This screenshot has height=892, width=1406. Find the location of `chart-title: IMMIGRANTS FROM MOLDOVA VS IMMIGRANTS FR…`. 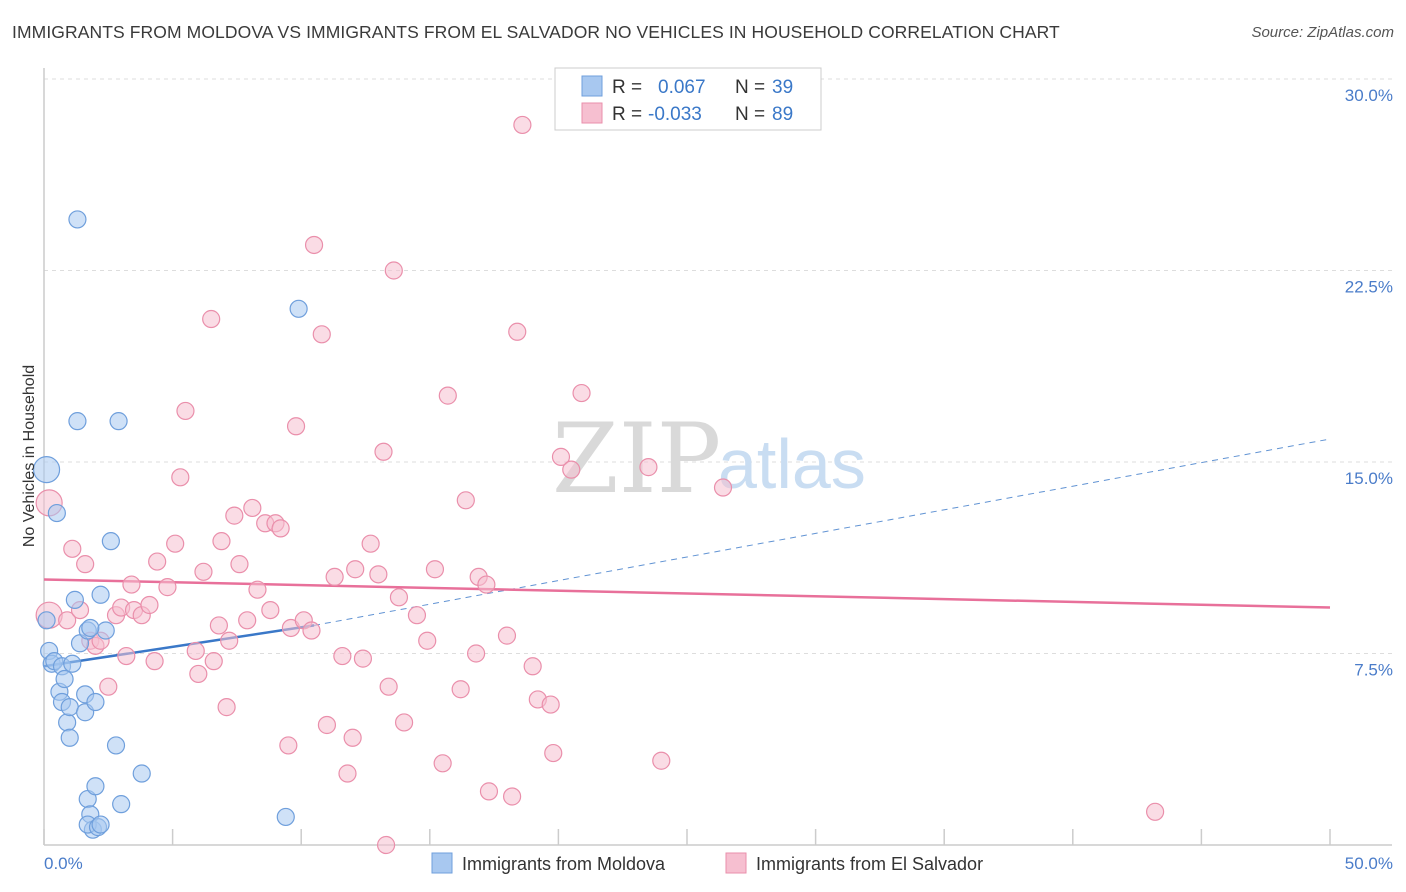

chart-title: IMMIGRANTS FROM MOLDOVA VS IMMIGRANTS FR… is located at coordinates (536, 32).